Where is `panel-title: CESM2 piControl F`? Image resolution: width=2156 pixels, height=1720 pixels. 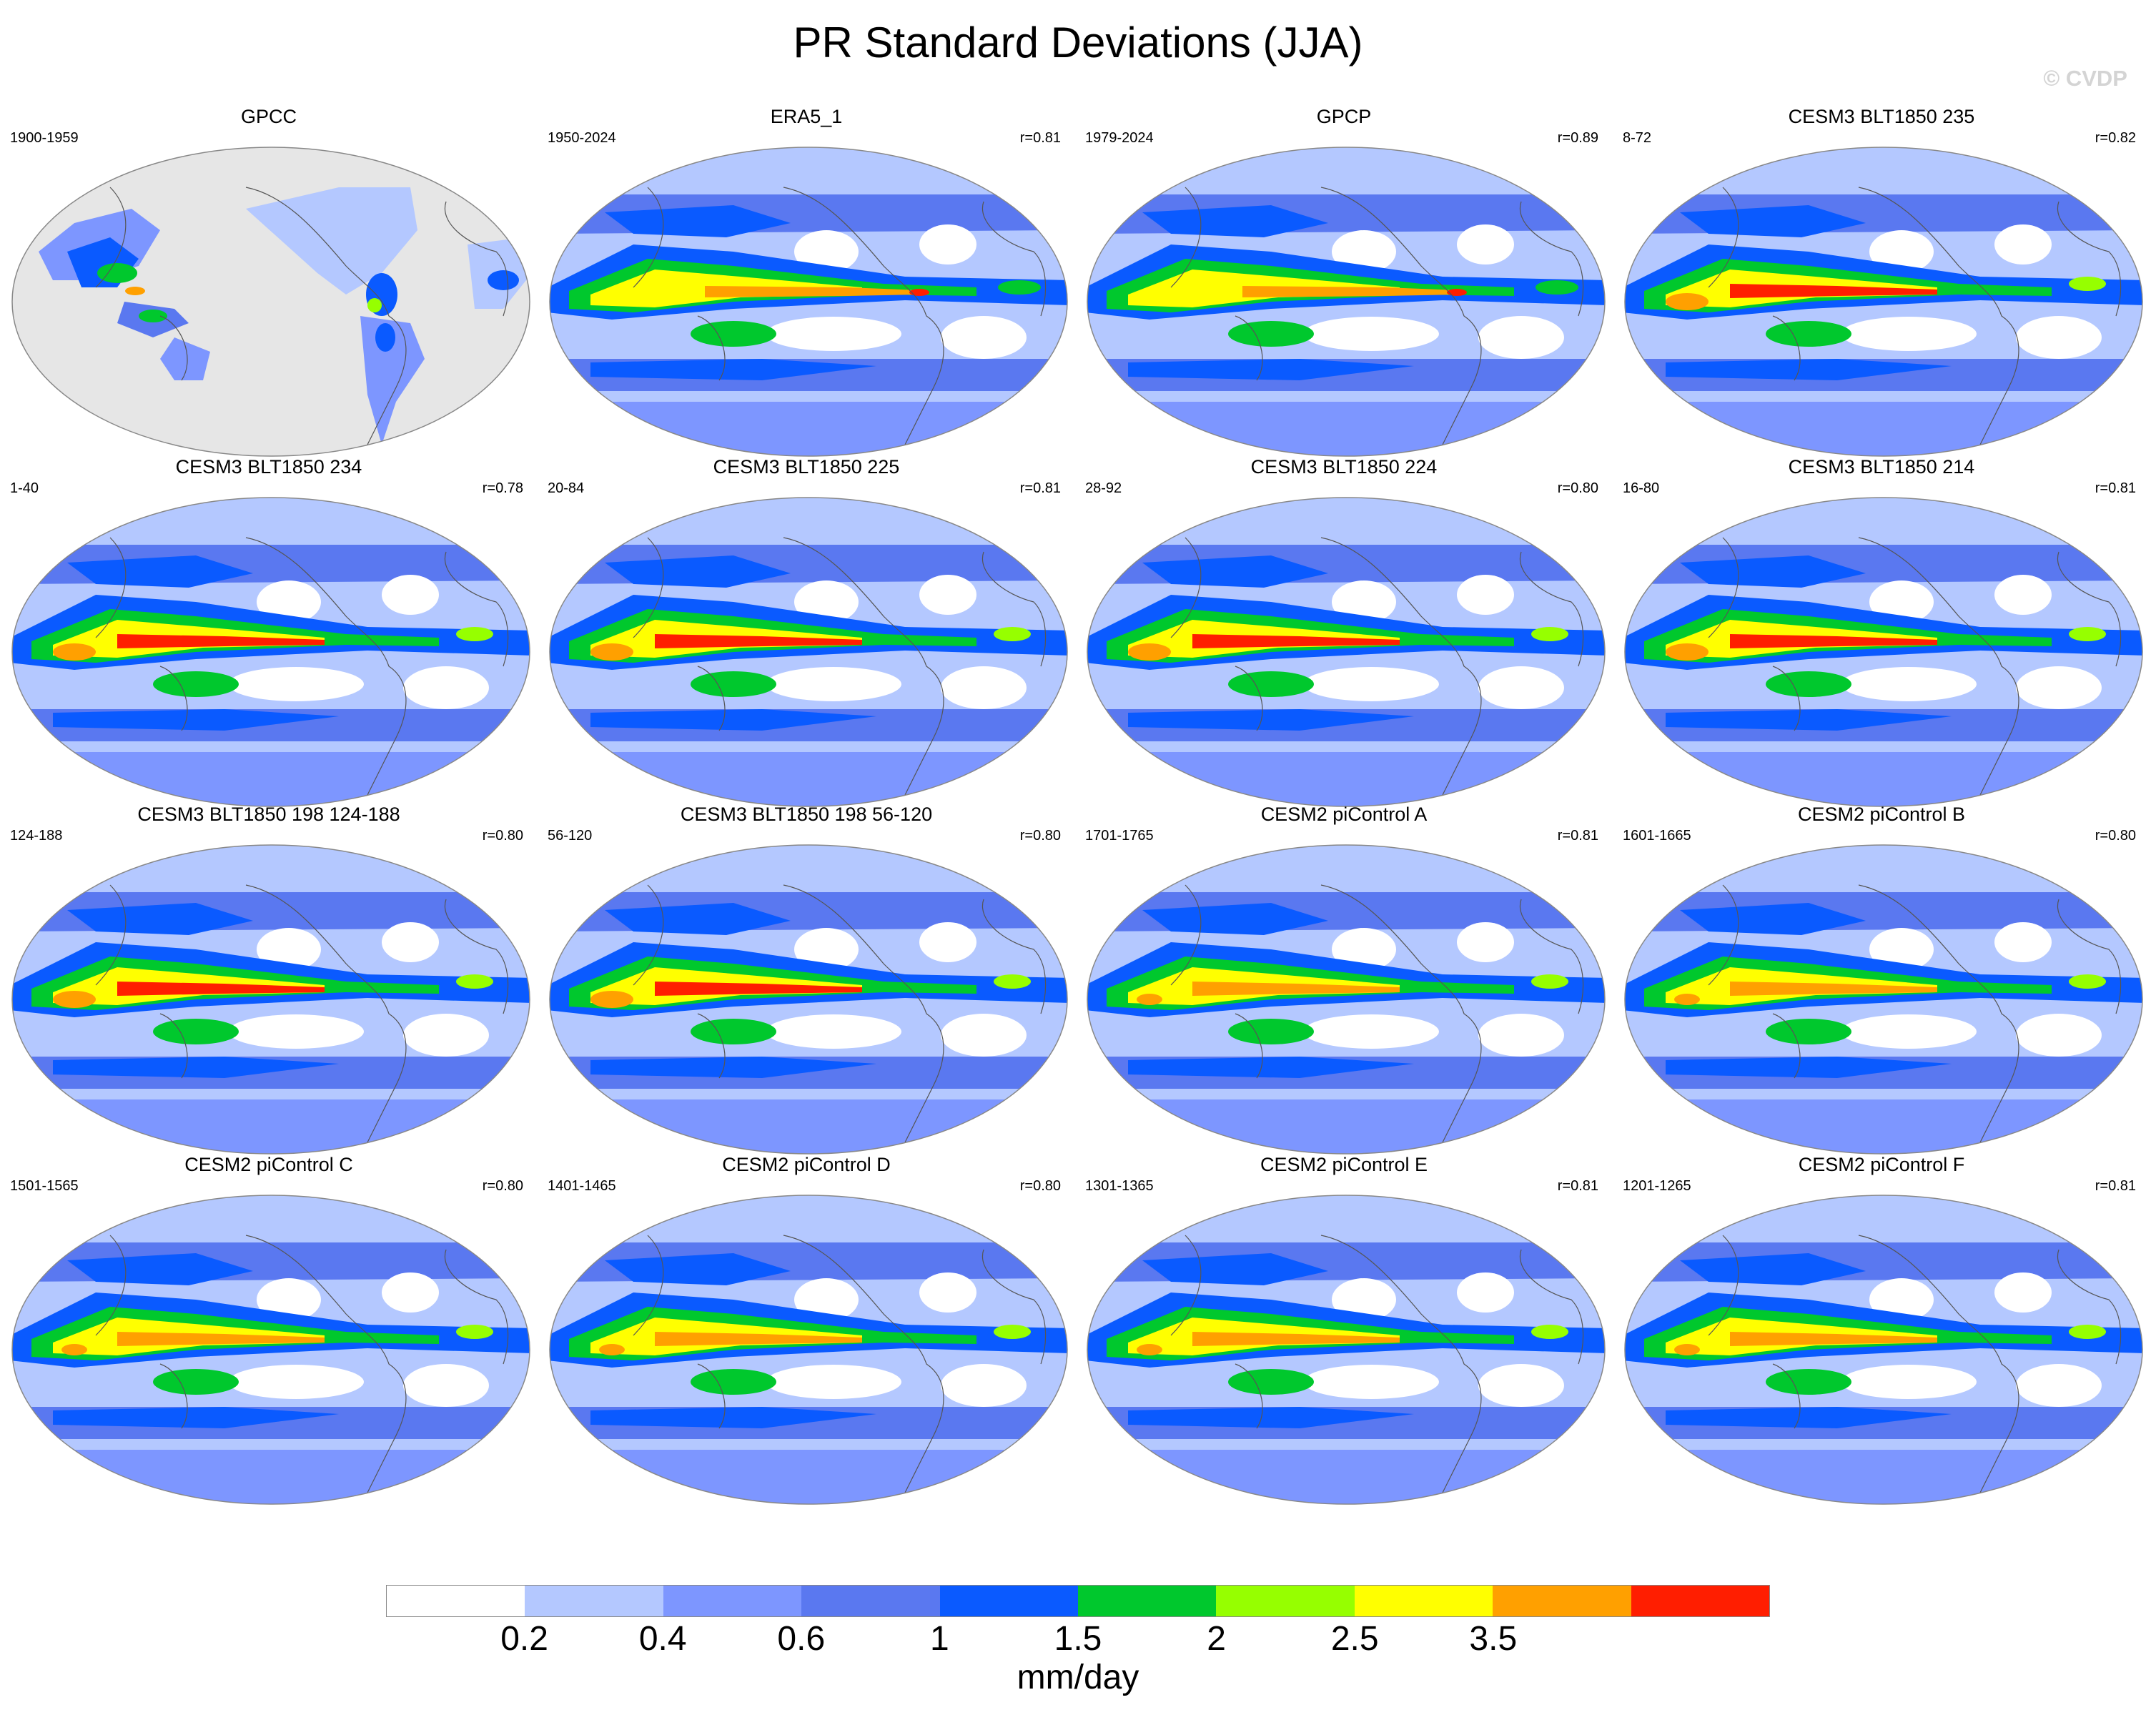
panel-title: CESM2 piControl F is located at coordinates (1881, 1164).